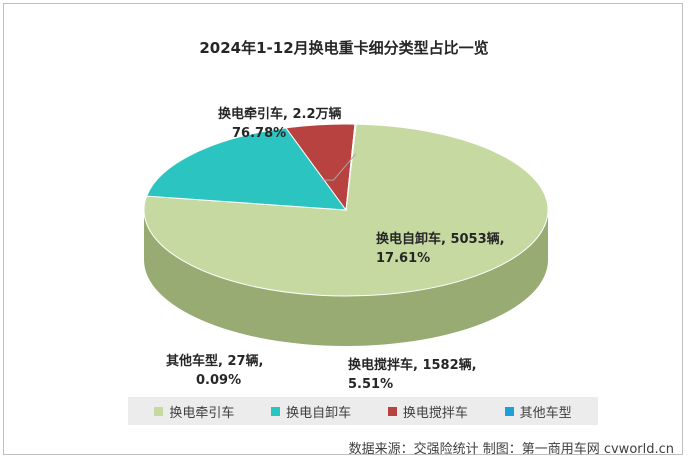 This screenshot has height=463, width=688. I want to click on data-source: 数据来源：交强险统计 制图：第一商用车网 cvworld.cn, so click(511, 449).